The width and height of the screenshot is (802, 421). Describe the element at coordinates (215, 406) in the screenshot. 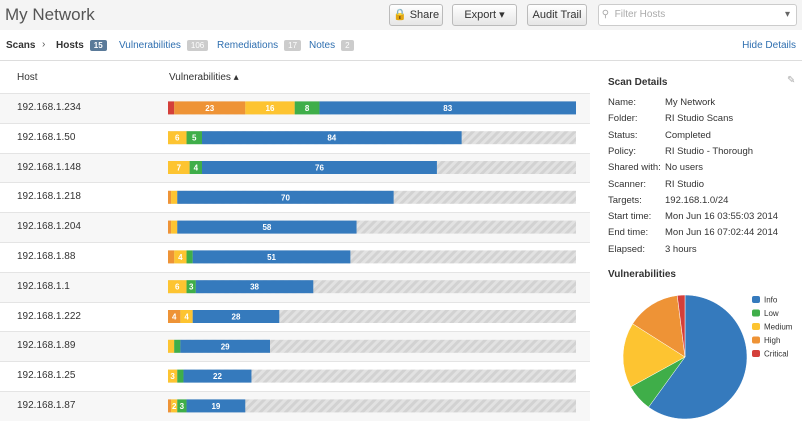

I see `segment-label: 19` at that location.